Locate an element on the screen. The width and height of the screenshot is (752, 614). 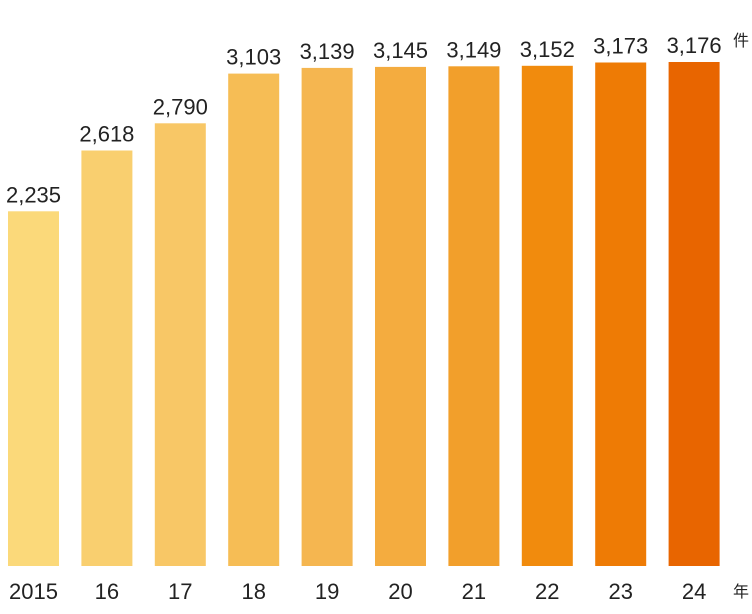
value-label-22: 3,152 is located at coordinates (547, 49).